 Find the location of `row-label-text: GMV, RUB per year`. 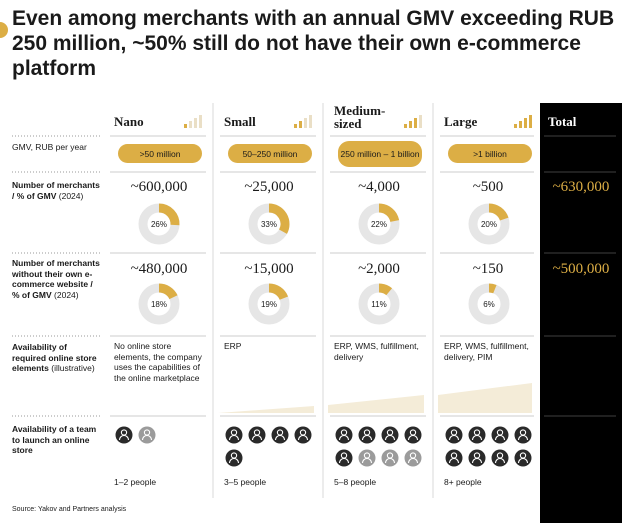

row-label-text: GMV, RUB per year is located at coordinates (49, 147).